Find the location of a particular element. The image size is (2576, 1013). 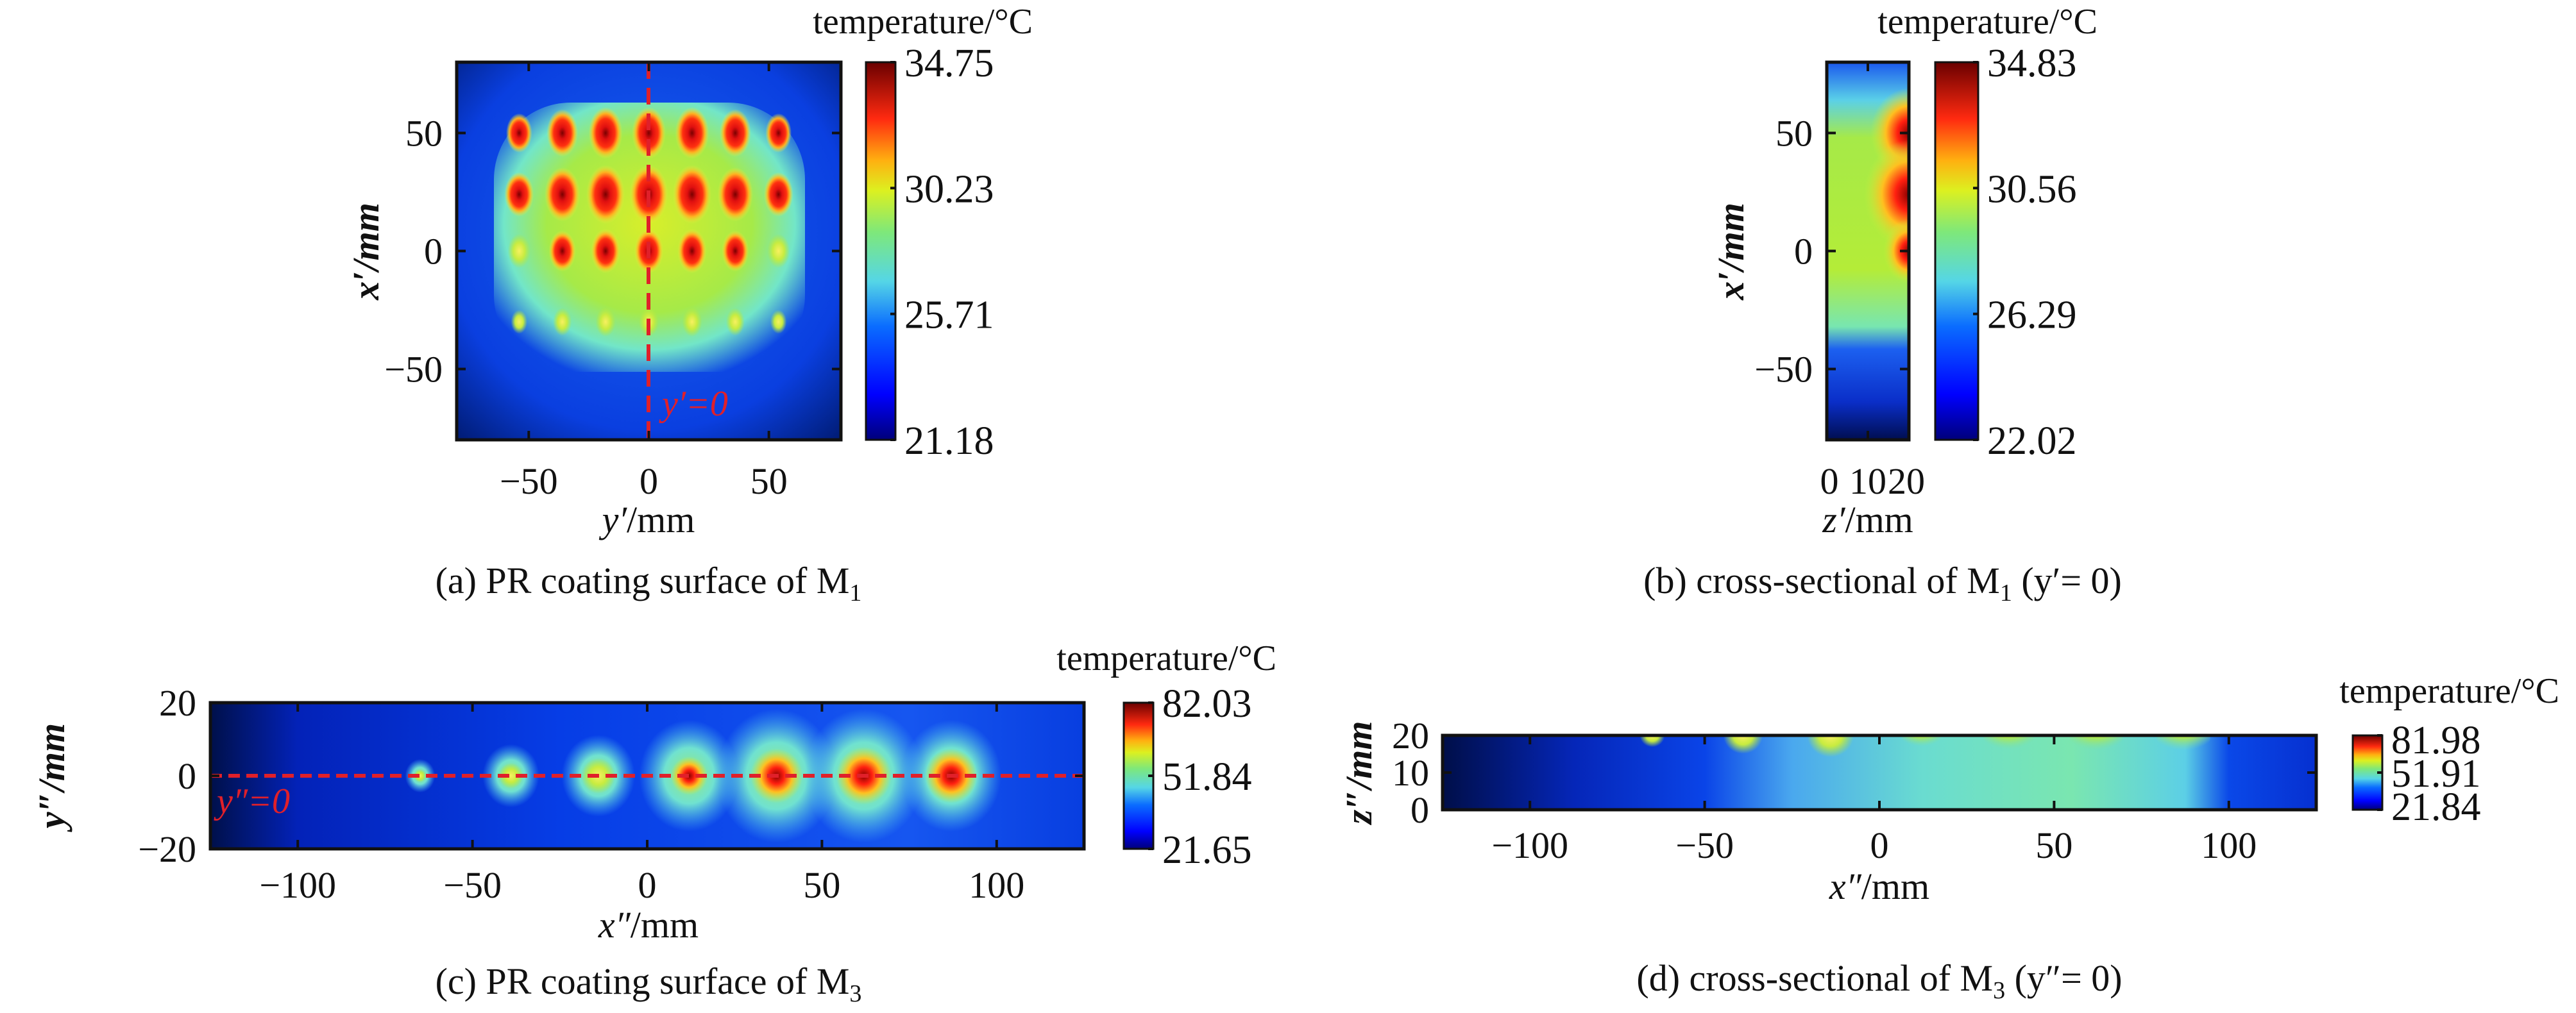

colorbar-b is located at coordinates (1956, 251).